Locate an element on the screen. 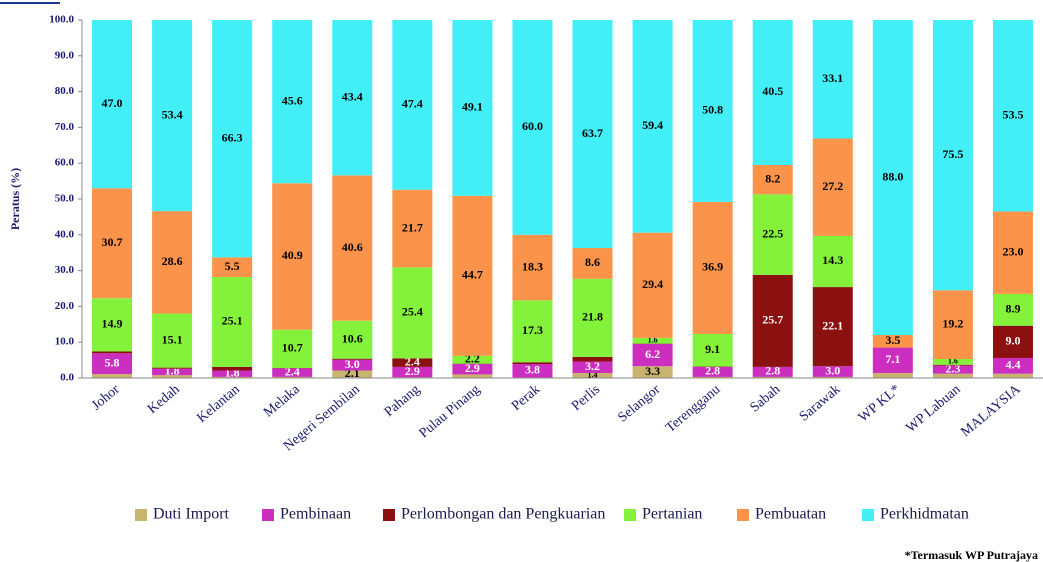  data-label: 22.5 is located at coordinates (772, 233).